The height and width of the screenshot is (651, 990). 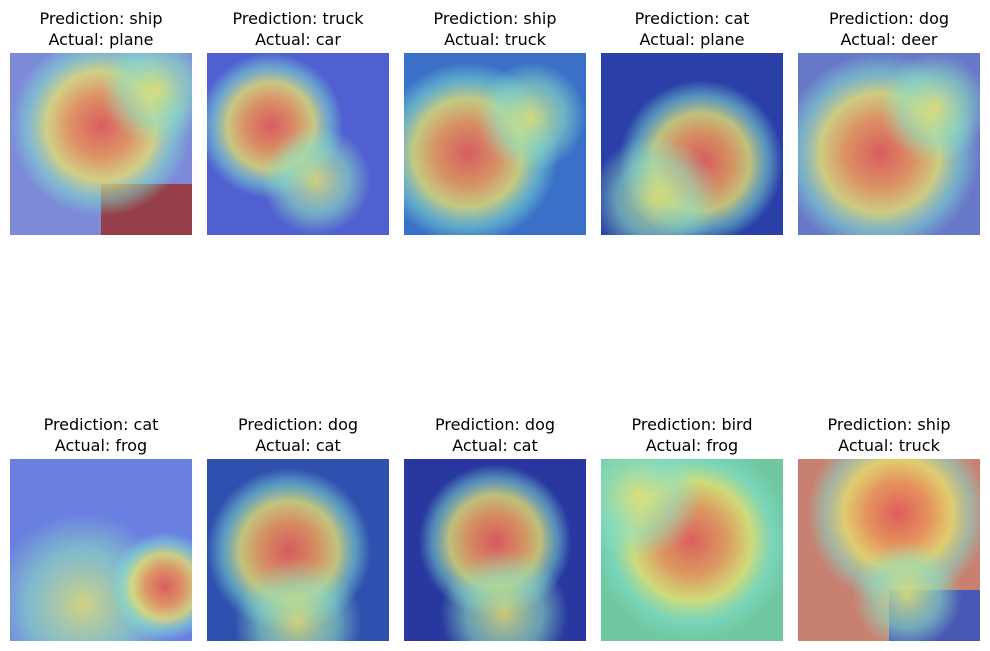 I want to click on panel: Prediction: cat Actual: plane, so click(x=692, y=122).